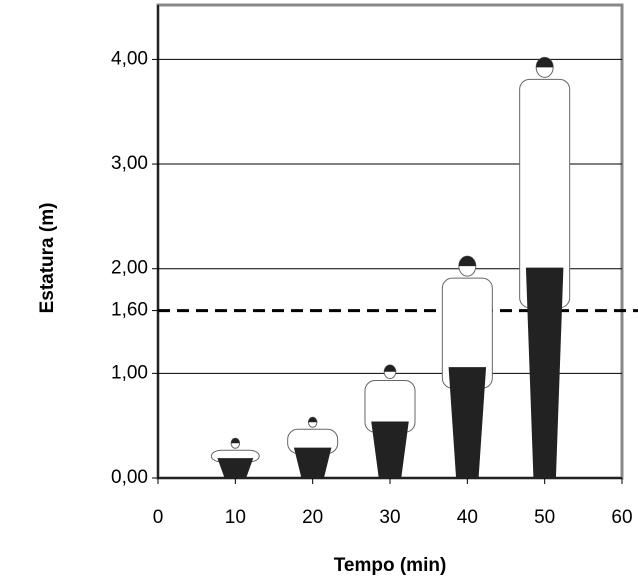 The height and width of the screenshot is (586, 638). What do you see at coordinates (129, 310) in the screenshot?
I see `y-tick-label: 1,60` at bounding box center [129, 310].